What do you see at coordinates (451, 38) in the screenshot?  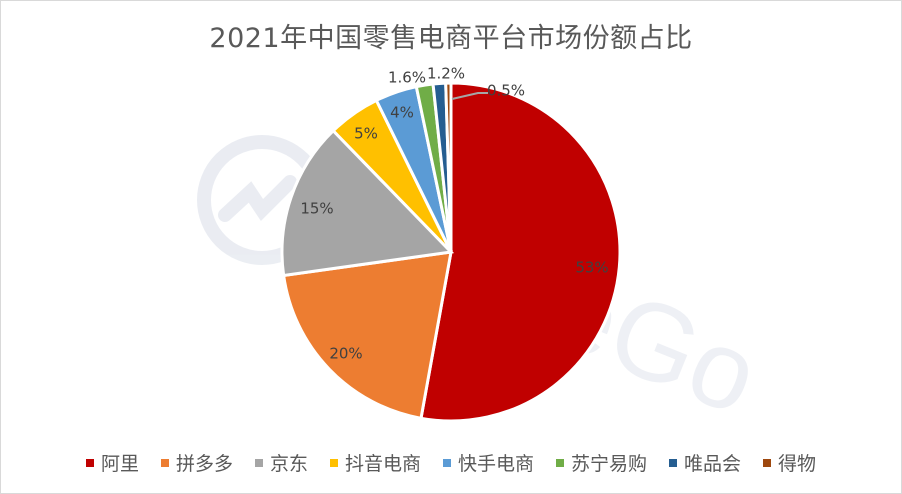 I see `chart-title: 2021年中国零售电商平台市场份额占比` at bounding box center [451, 38].